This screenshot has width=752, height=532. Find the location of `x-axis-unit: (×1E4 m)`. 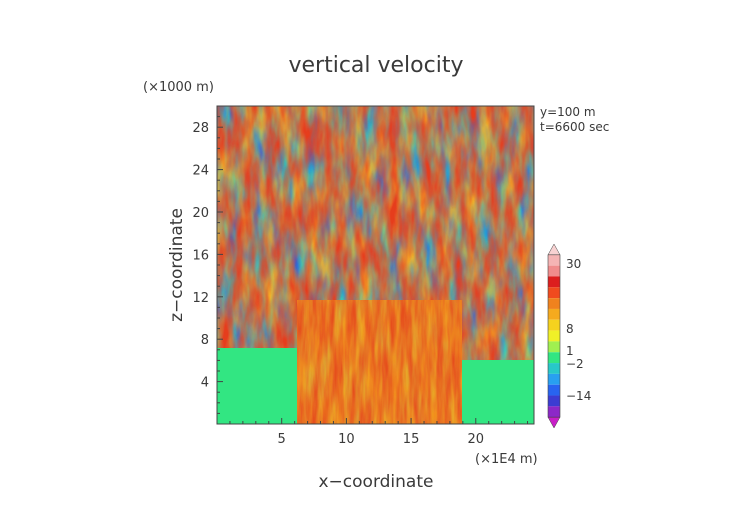

x-axis-unit: (×1E4 m) is located at coordinates (506, 459).